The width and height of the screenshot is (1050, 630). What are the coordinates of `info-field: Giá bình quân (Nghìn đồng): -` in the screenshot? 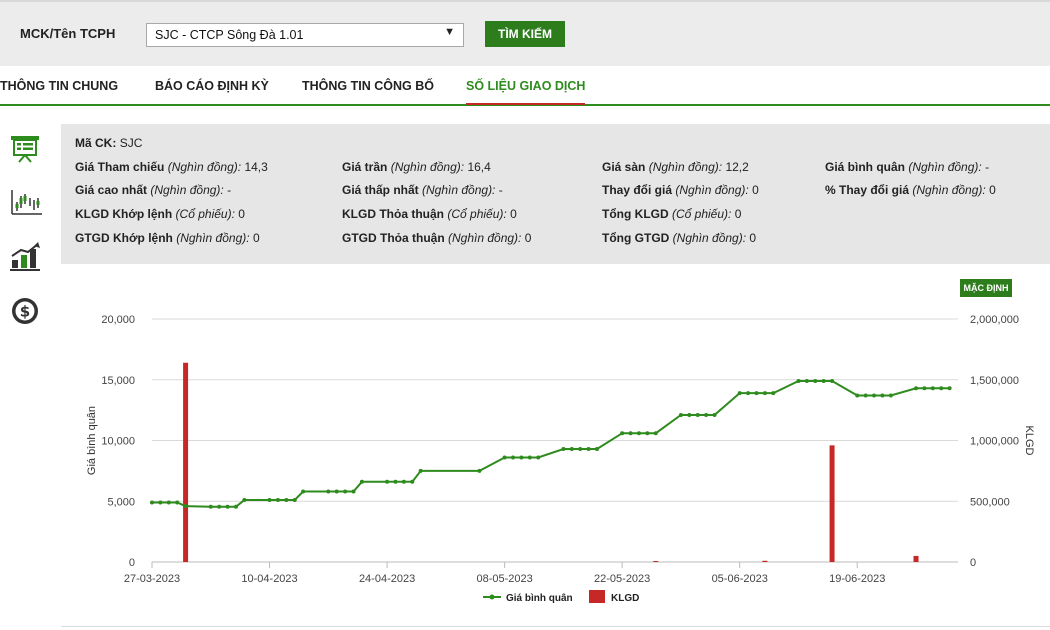 It's located at (907, 167).